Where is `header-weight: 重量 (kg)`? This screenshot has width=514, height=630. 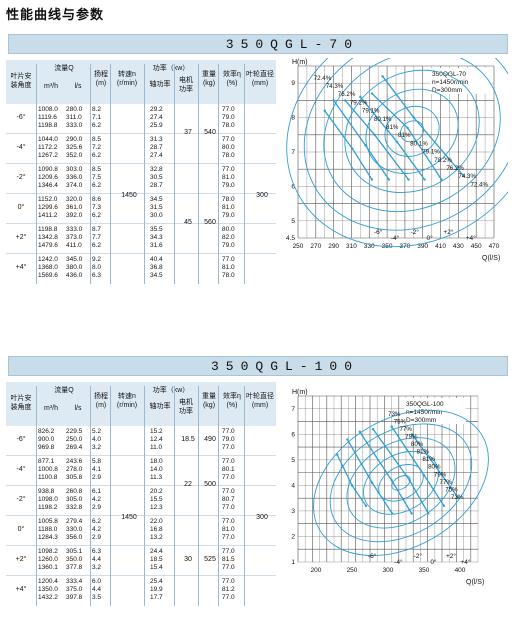
header-weight: 重量 (kg) is located at coordinates (209, 79).